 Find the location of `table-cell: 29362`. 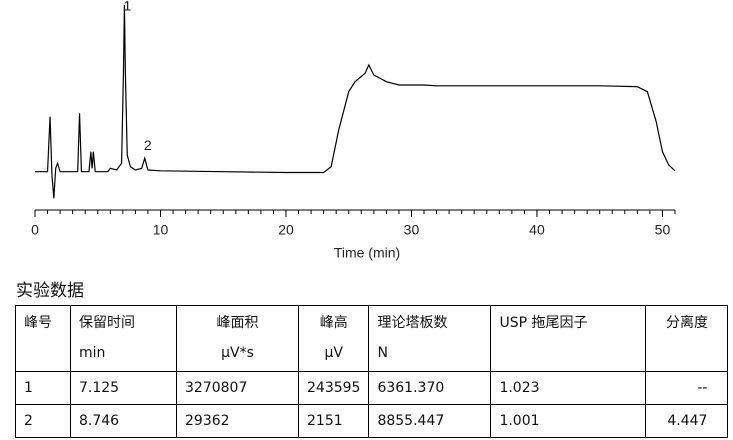

table-cell: 29362 is located at coordinates (237, 421).